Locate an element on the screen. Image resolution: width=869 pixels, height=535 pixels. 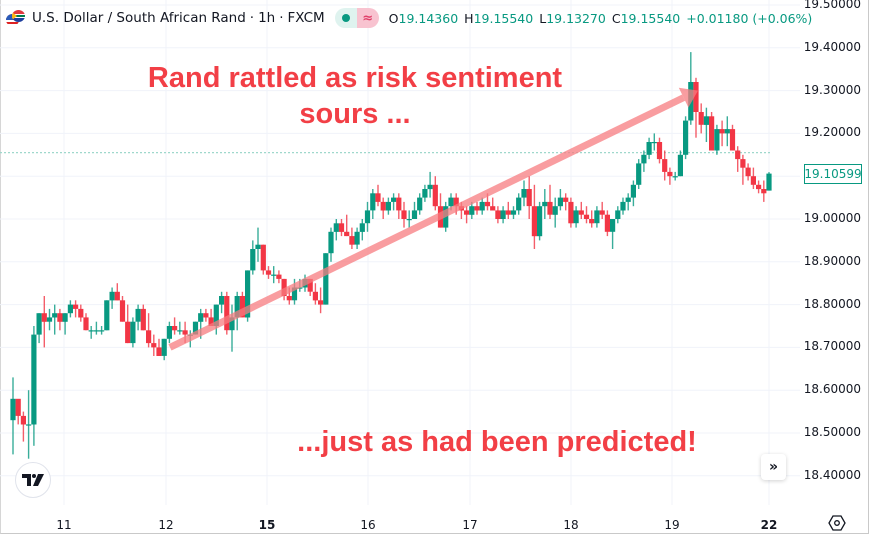
time-axis-label: 15 is located at coordinates (267, 525).